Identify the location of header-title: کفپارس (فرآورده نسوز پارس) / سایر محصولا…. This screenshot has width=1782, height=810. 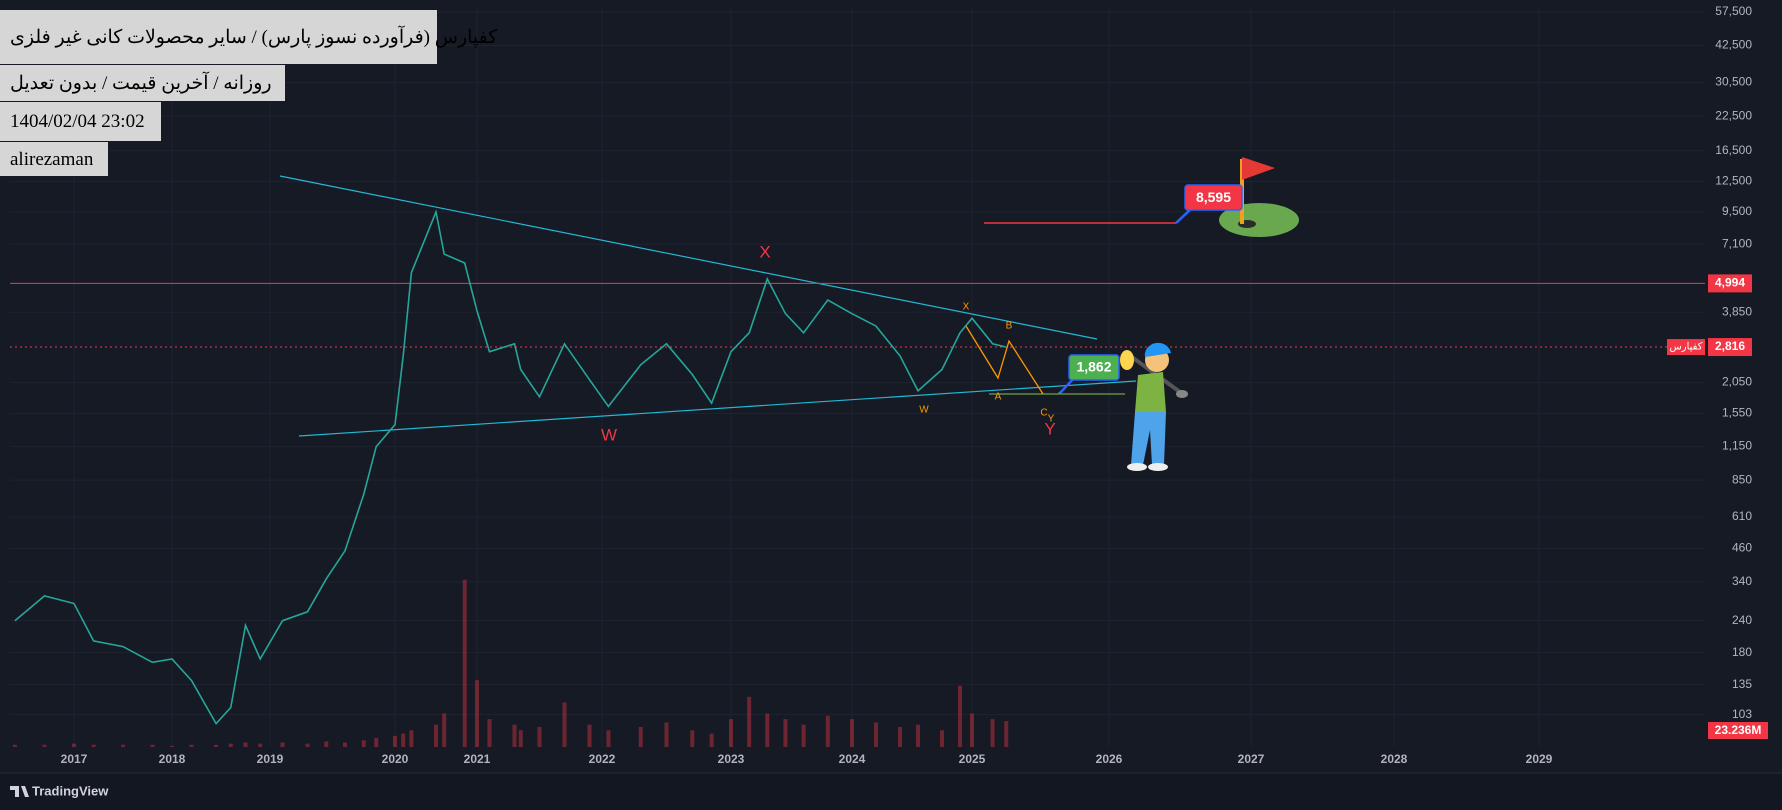
(248, 37).